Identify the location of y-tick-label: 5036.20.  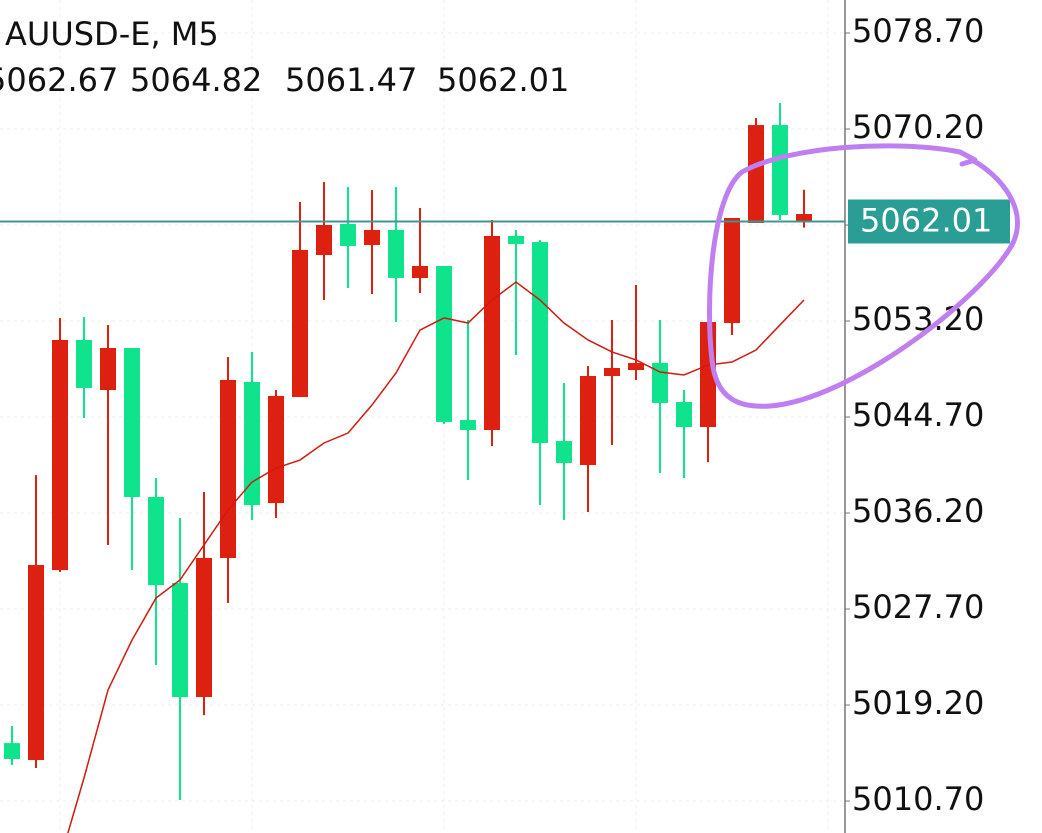
(918, 511).